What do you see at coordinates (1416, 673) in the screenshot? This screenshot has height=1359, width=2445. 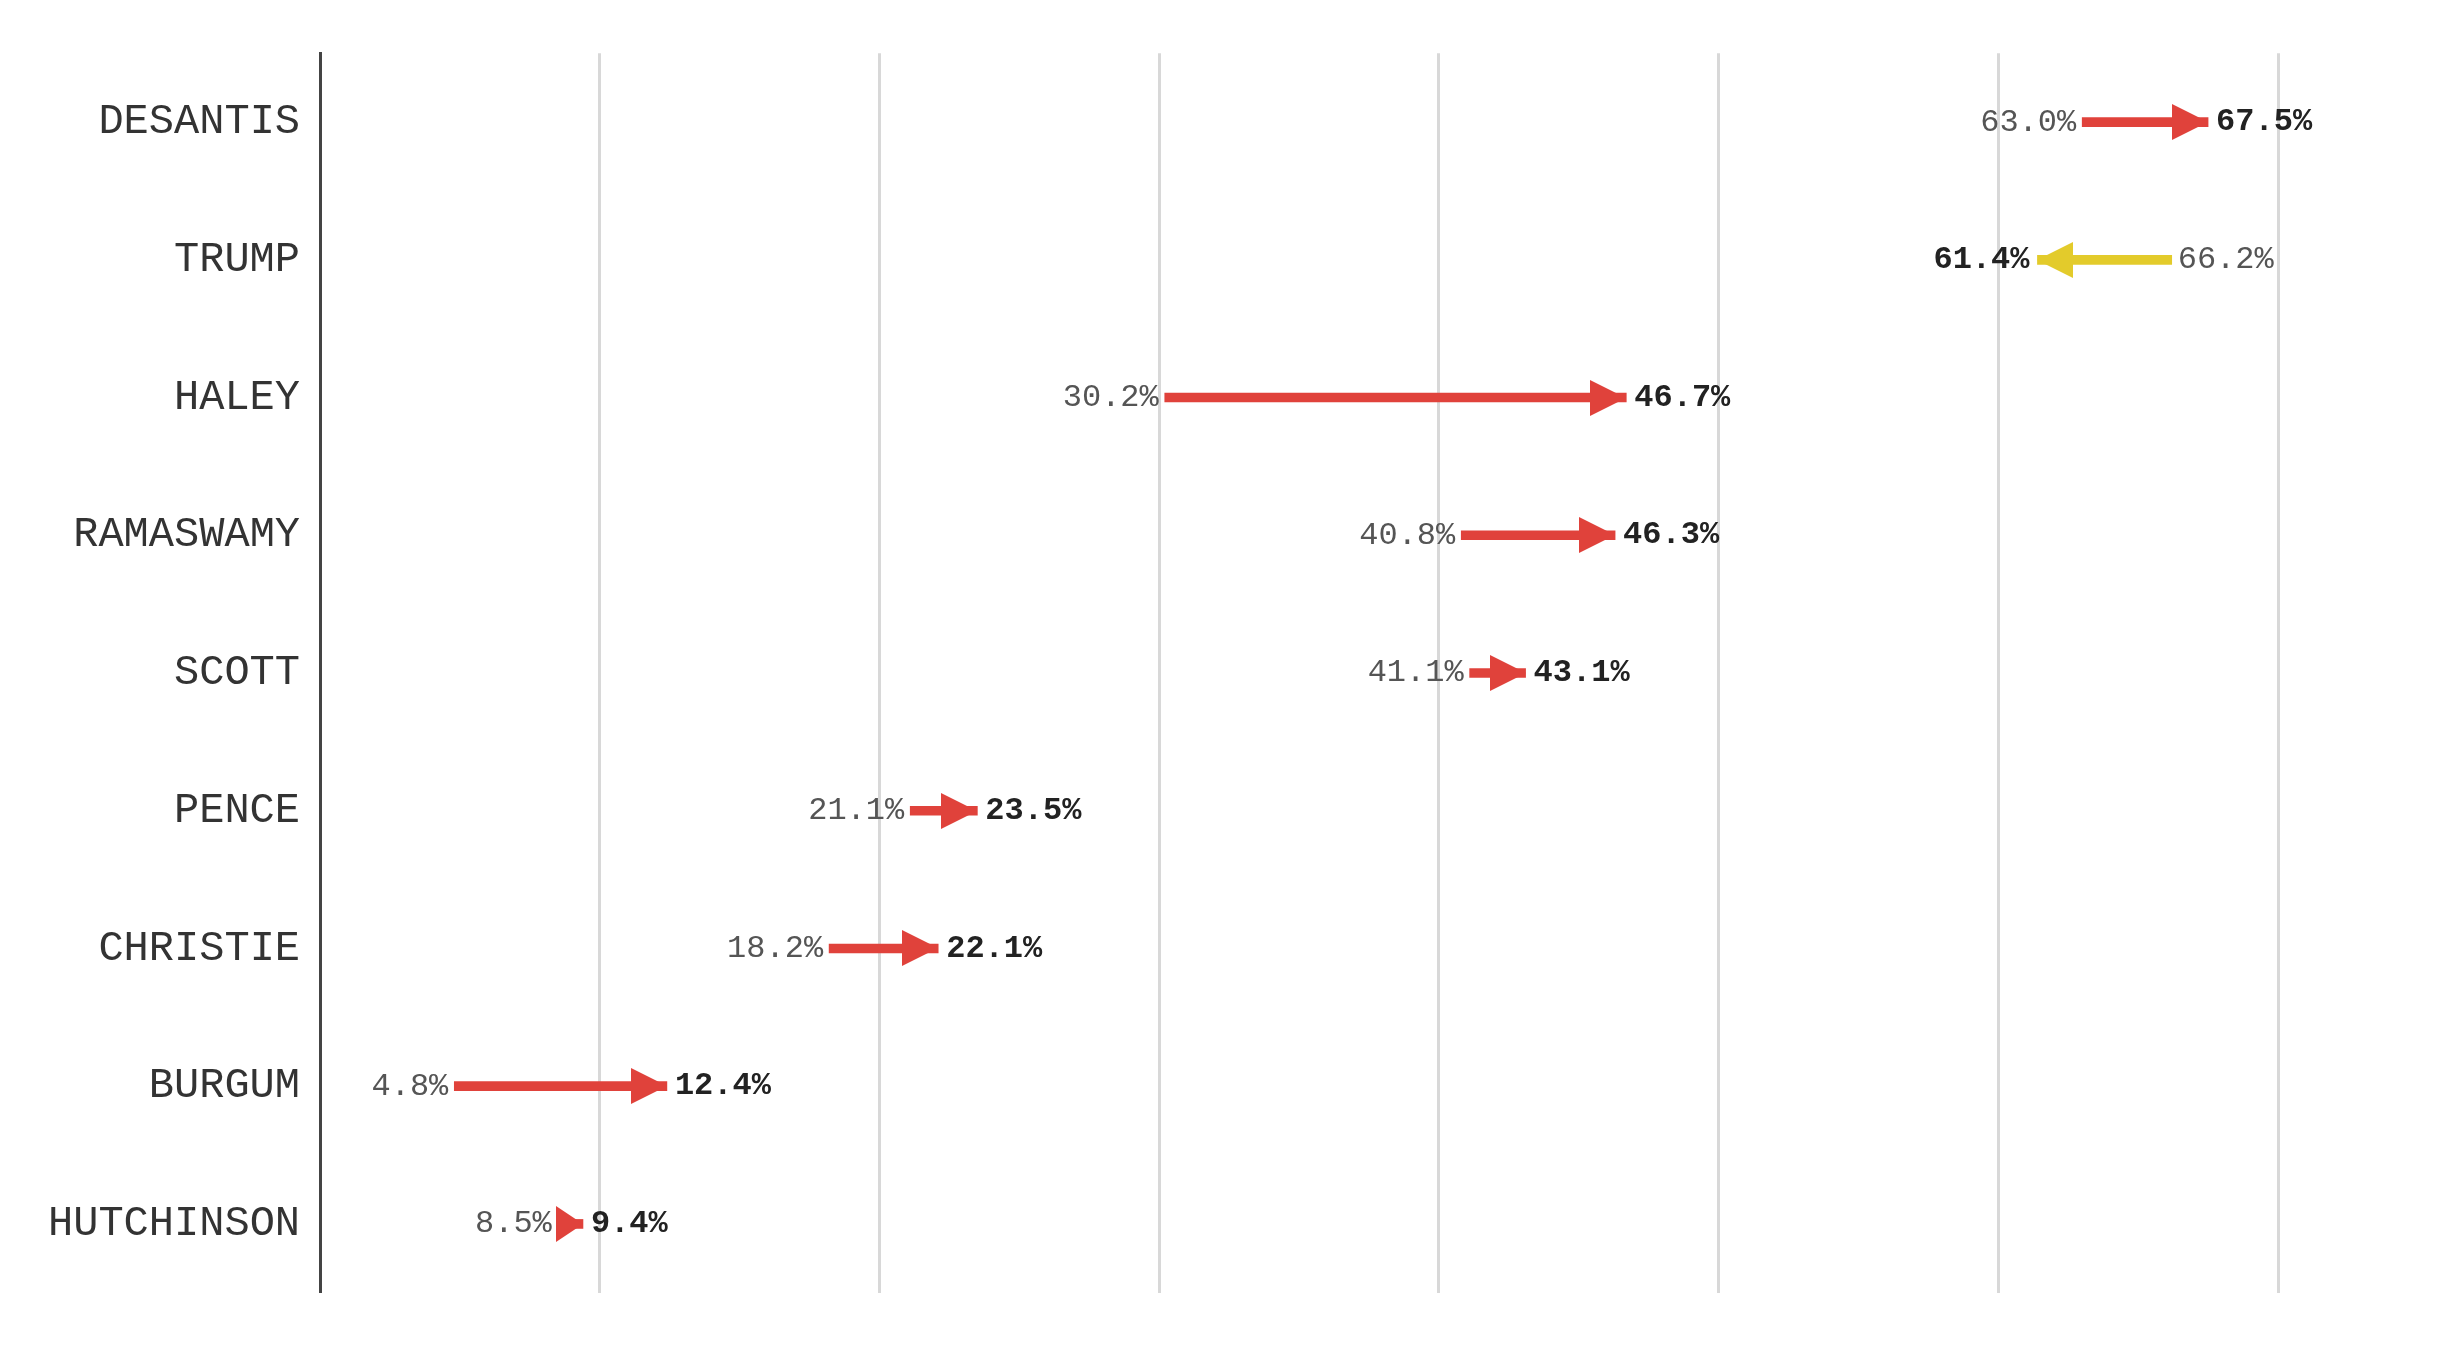 I see `data-label: 41.1%` at bounding box center [1416, 673].